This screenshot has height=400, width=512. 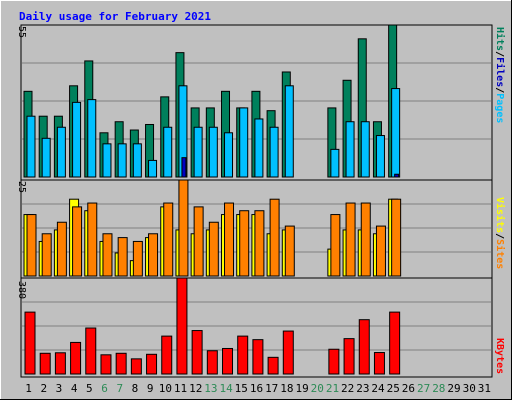 What do you see at coordinates (378, 388) in the screenshot?
I see `day-label-24: 24` at bounding box center [378, 388].